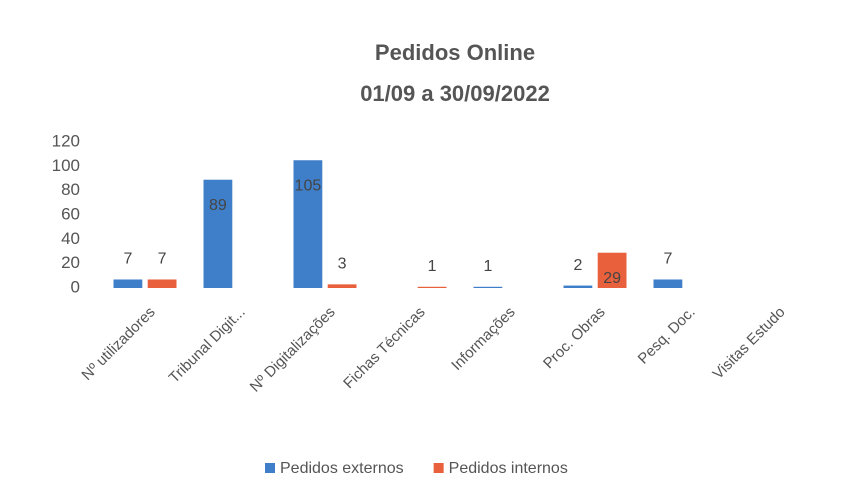 This screenshot has height=503, width=865. I want to click on chart-subtitle: 01/09 a 30/09/2022, so click(455, 93).